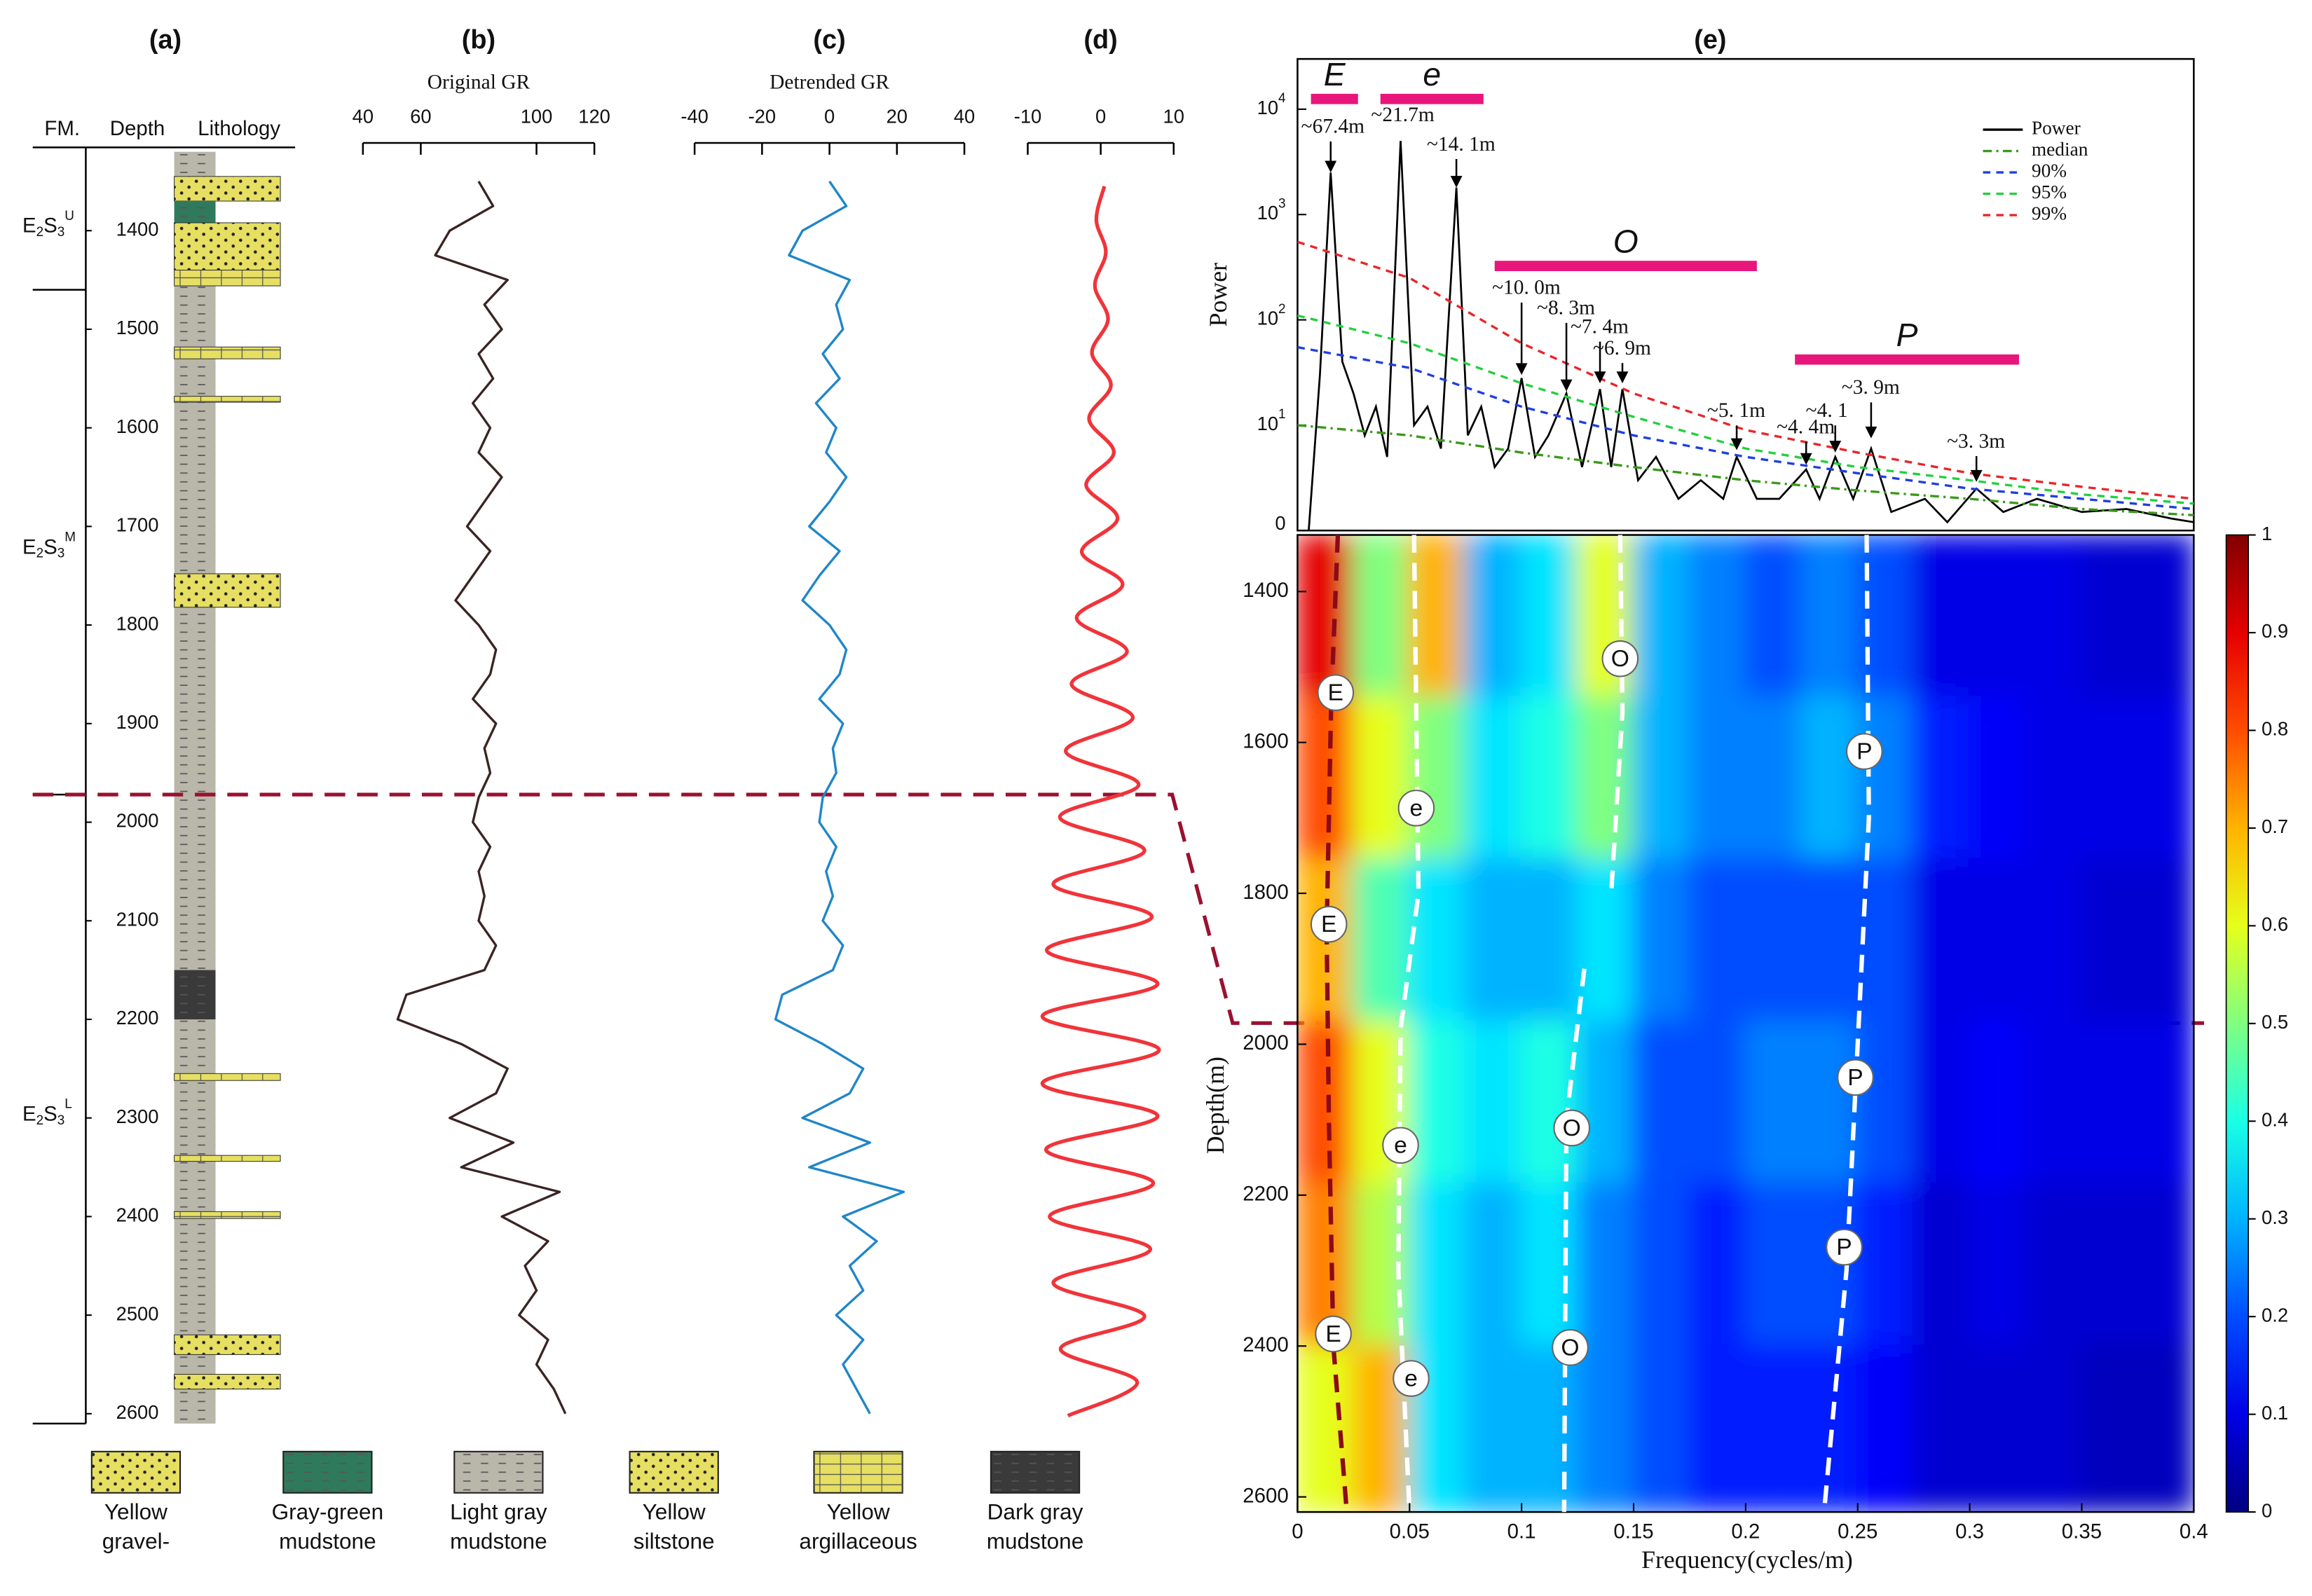  Describe the element at coordinates (858, 1541) in the screenshot. I see `legend-label: argillaceous` at that location.